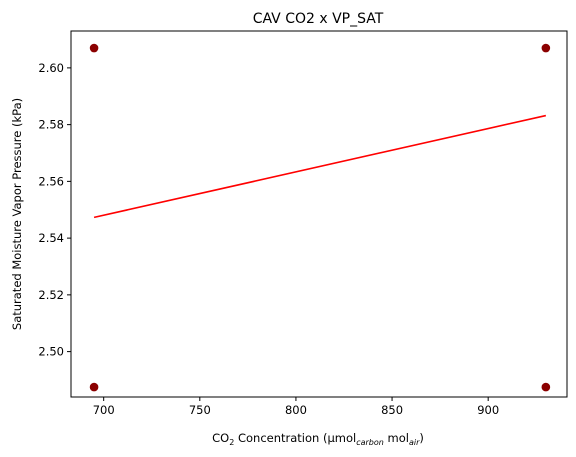 This screenshot has width=576, height=457. Describe the element at coordinates (392, 410) in the screenshot. I see `x-tick-label: 850` at that location.